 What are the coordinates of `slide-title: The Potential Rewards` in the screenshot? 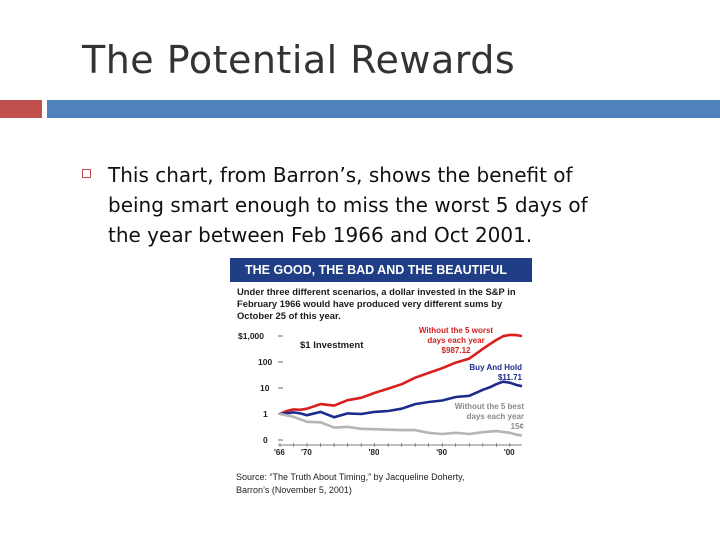 It's located at (299, 60).